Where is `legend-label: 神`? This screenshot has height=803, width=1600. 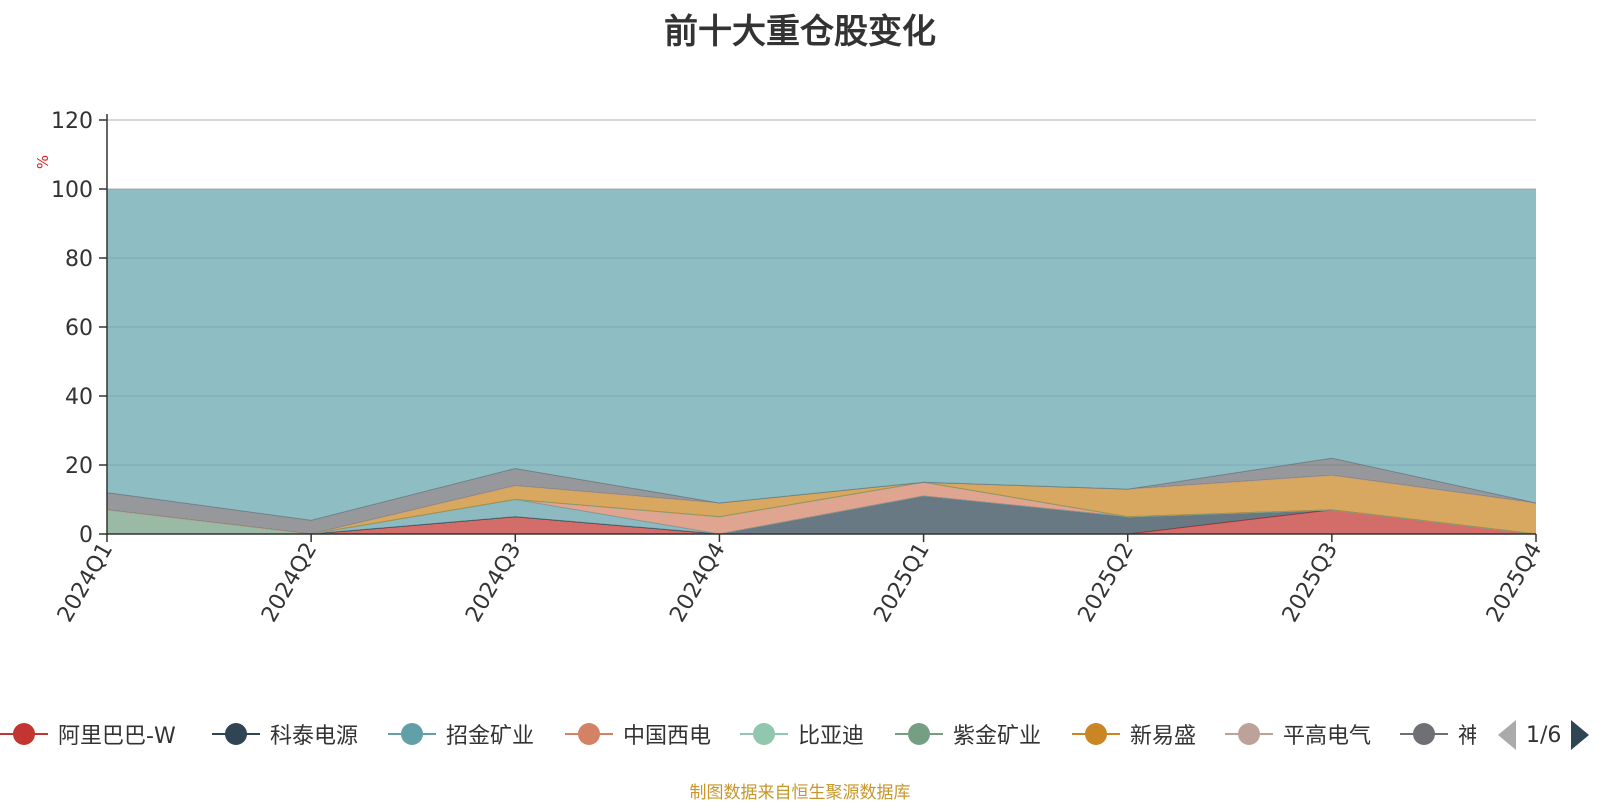 legend-label: 神 is located at coordinates (1467, 736).